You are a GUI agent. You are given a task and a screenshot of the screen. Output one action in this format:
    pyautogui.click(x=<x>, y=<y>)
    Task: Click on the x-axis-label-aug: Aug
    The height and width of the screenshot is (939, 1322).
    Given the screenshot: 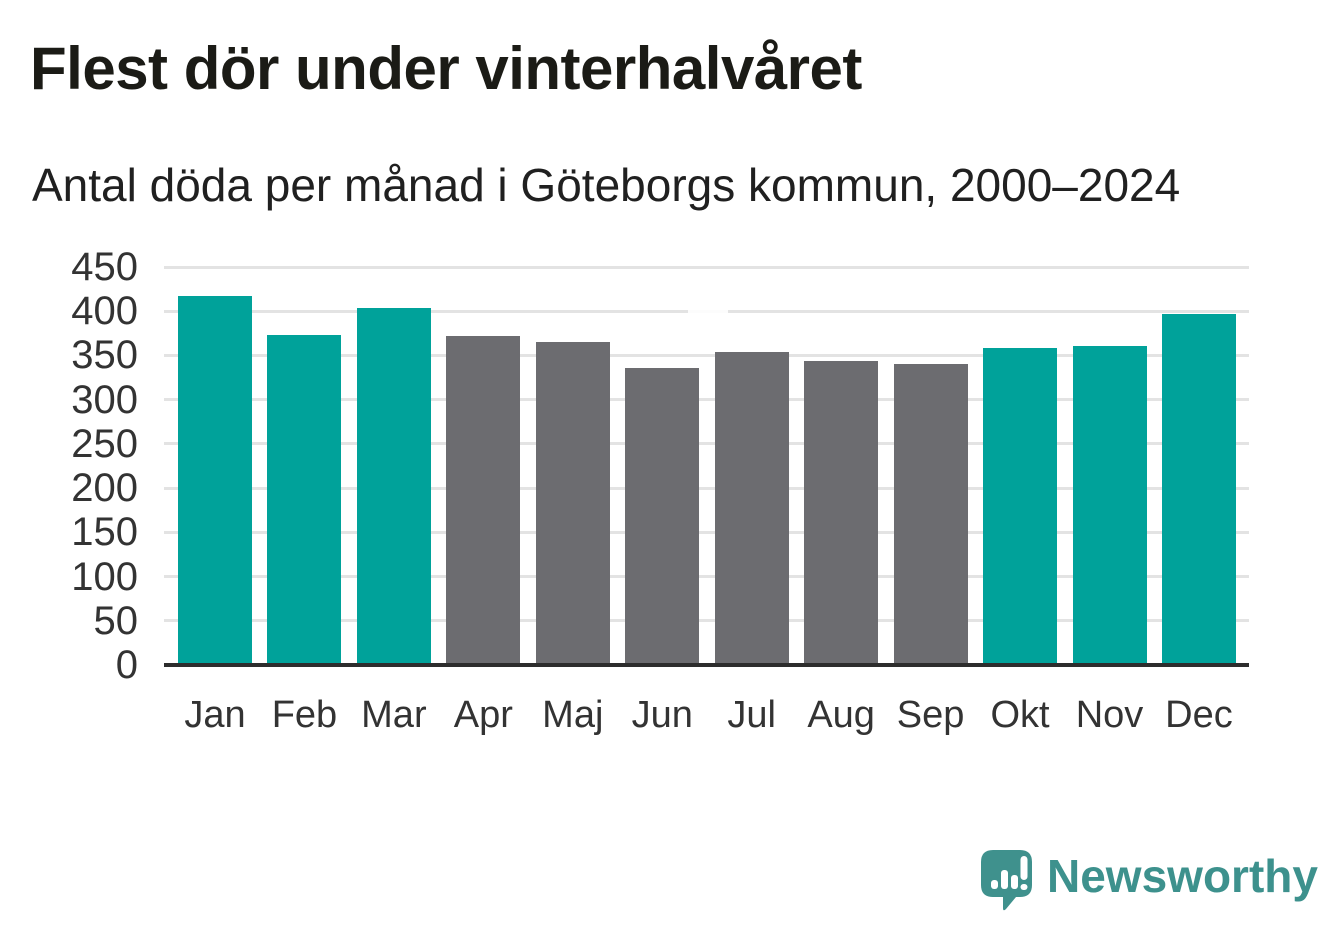 What is the action you would take?
    pyautogui.click(x=841, y=715)
    